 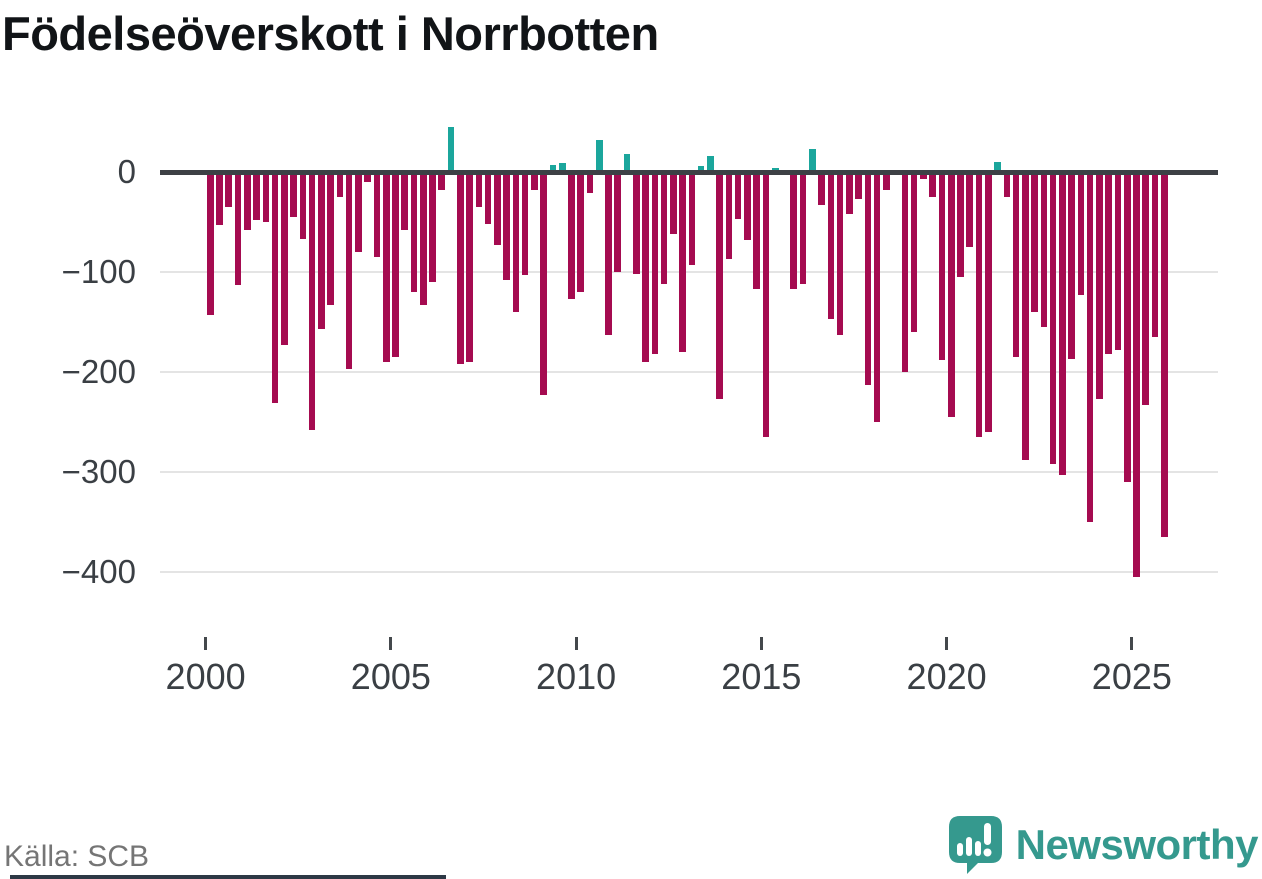 I want to click on source-label: Källa: SCB, so click(x=77, y=856).